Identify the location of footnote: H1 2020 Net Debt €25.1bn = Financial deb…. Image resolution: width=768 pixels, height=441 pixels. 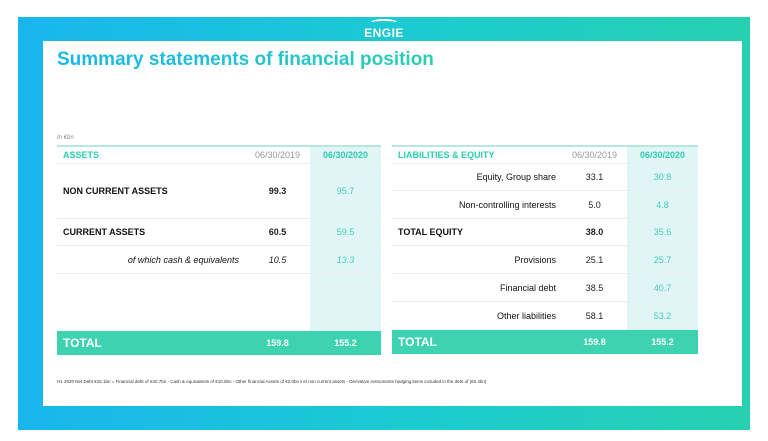
(272, 381).